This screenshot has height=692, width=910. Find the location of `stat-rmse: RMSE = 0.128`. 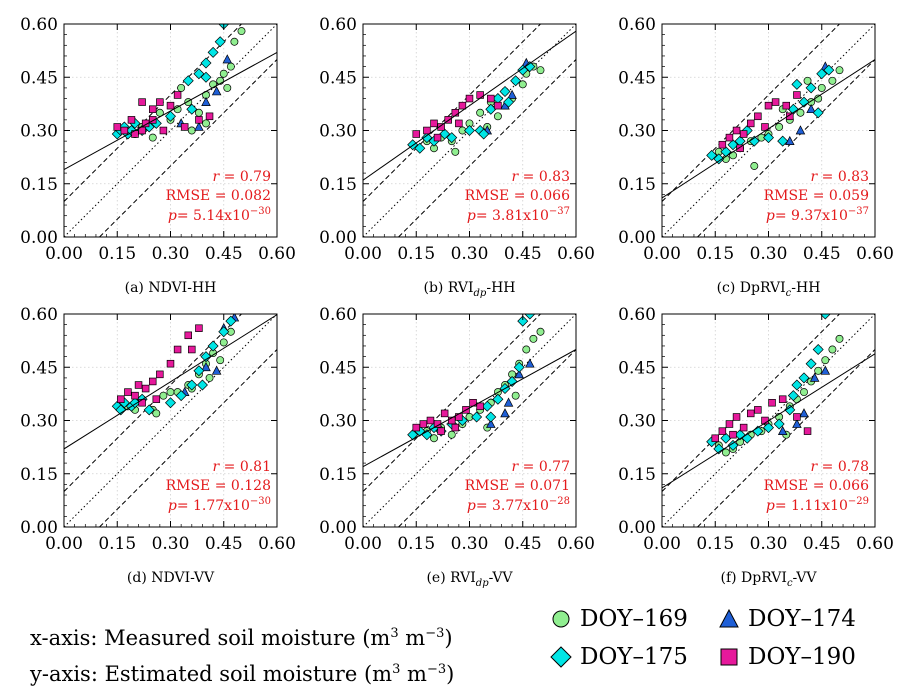

stat-rmse: RMSE = 0.128 is located at coordinates (218, 486).